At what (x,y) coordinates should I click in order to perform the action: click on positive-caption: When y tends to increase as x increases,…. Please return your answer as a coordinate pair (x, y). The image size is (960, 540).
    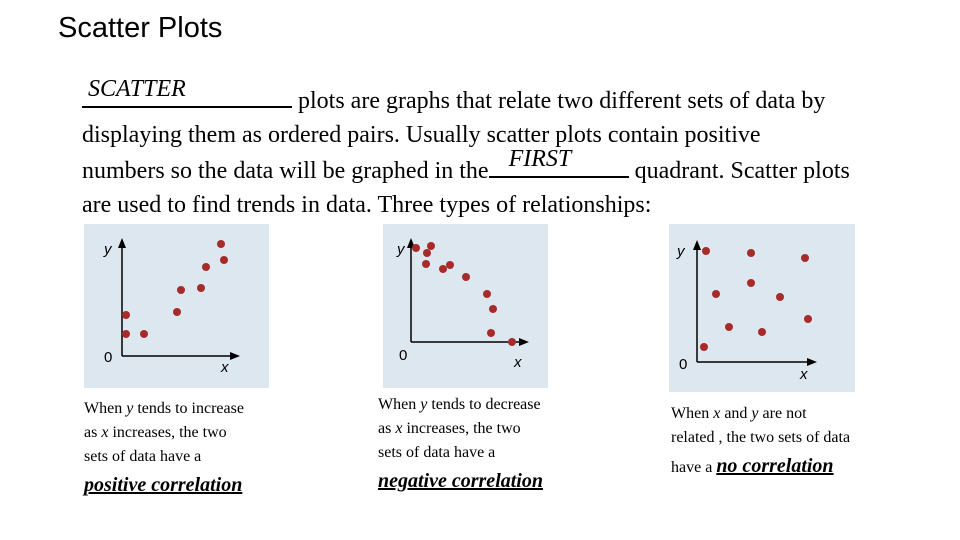
    Looking at the image, I should click on (164, 447).